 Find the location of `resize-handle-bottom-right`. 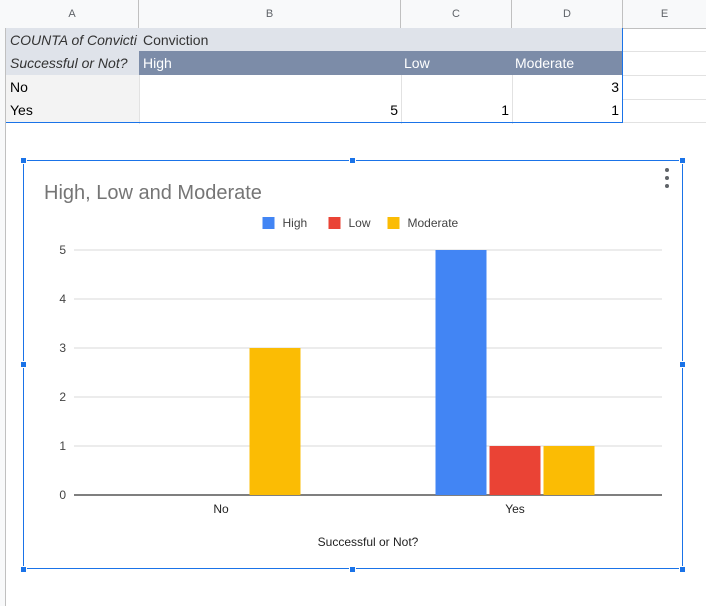

resize-handle-bottom-right is located at coordinates (682, 569).